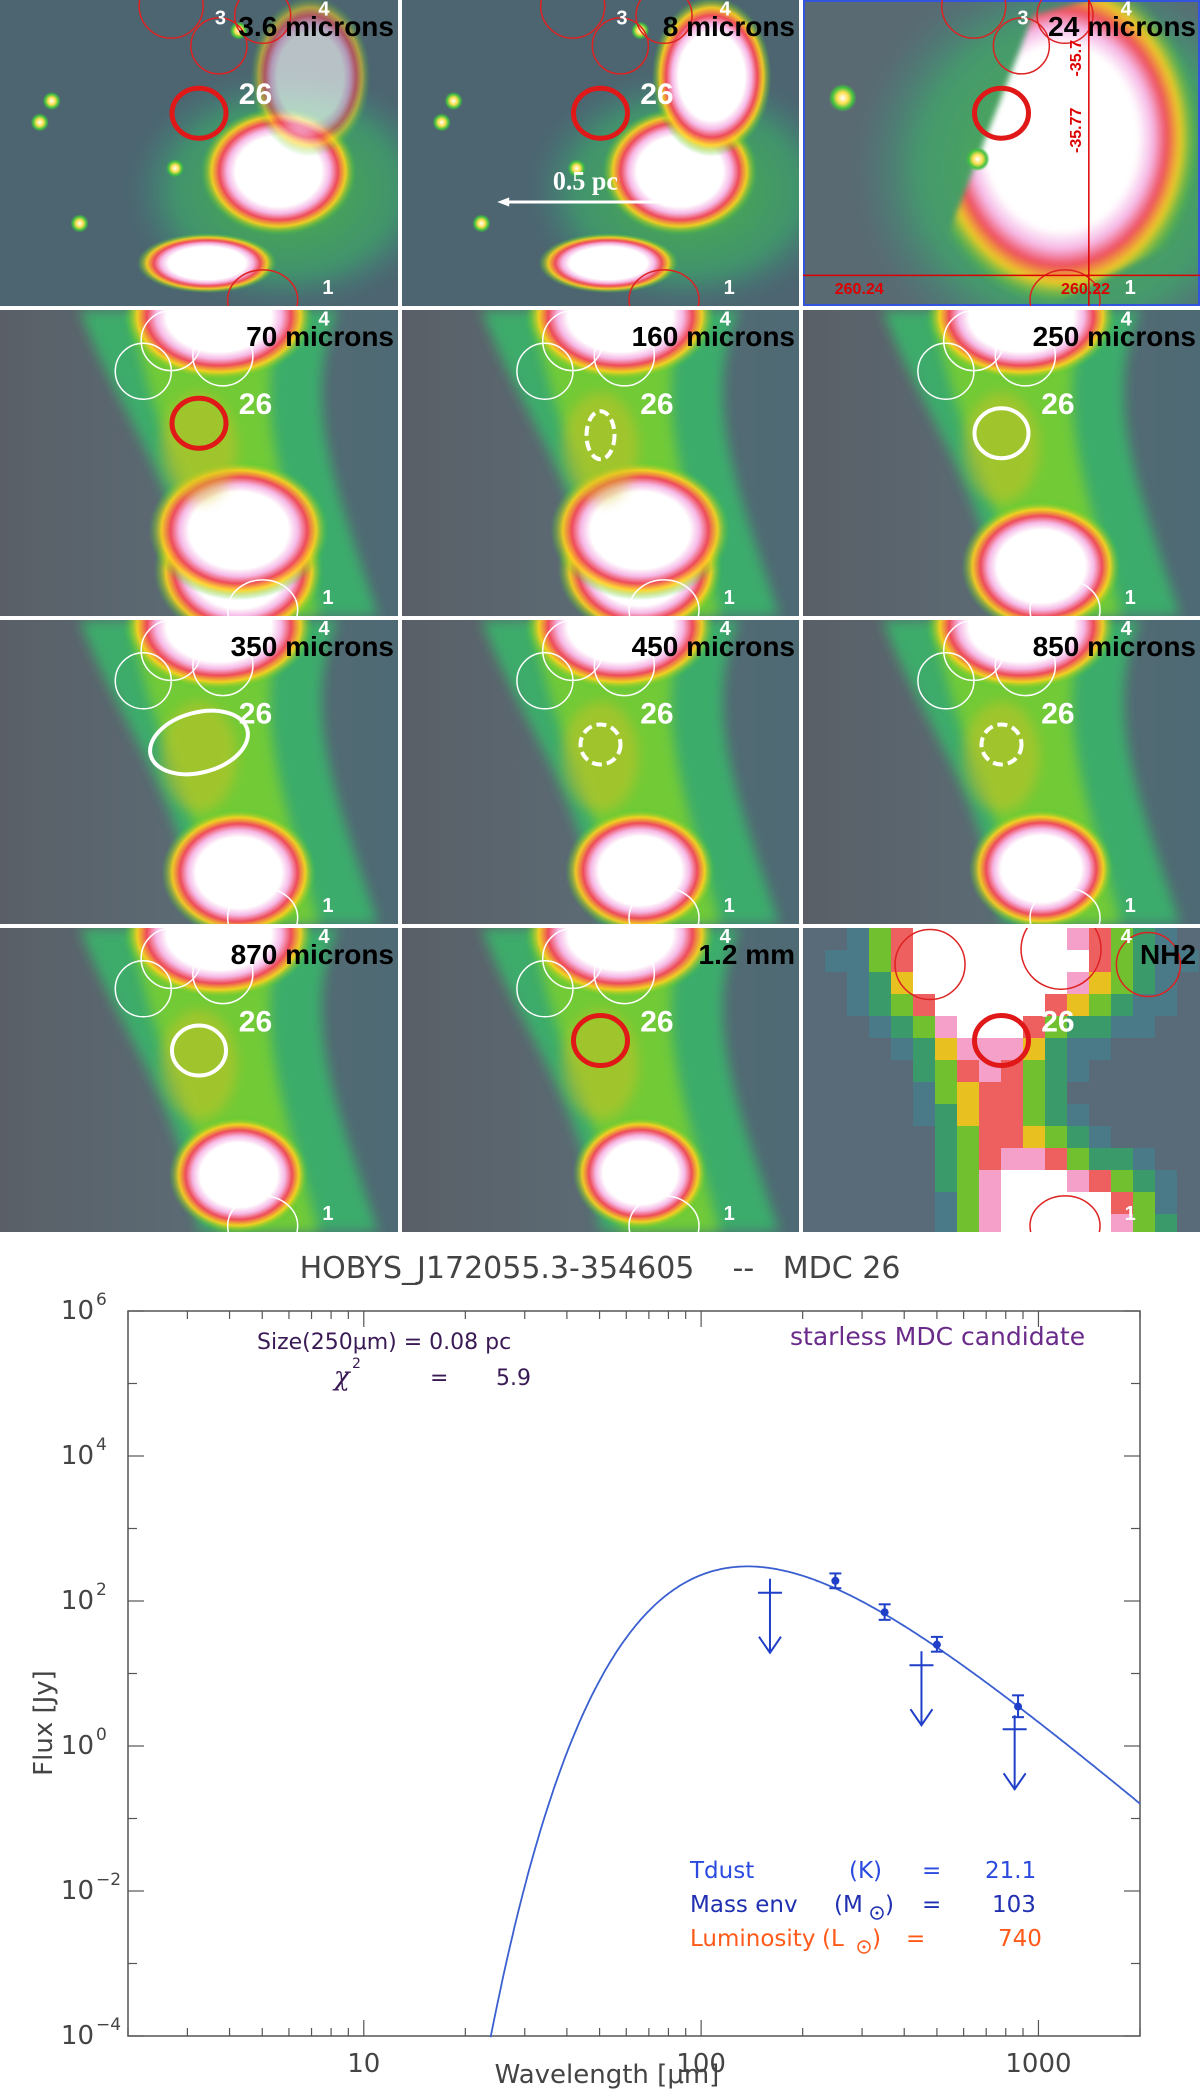 The width and height of the screenshot is (1200, 2094). What do you see at coordinates (1168, 954) in the screenshot?
I see `panel-title: NH2` at bounding box center [1168, 954].